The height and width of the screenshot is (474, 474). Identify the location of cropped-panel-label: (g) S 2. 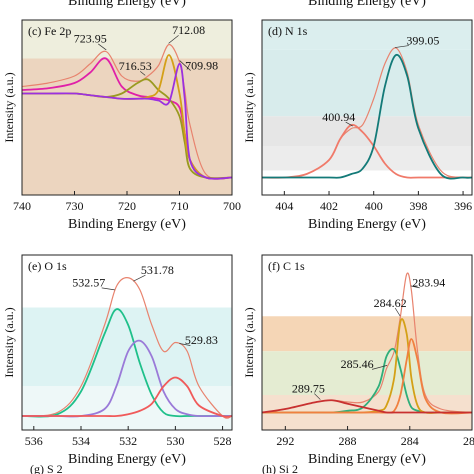
(46, 468).